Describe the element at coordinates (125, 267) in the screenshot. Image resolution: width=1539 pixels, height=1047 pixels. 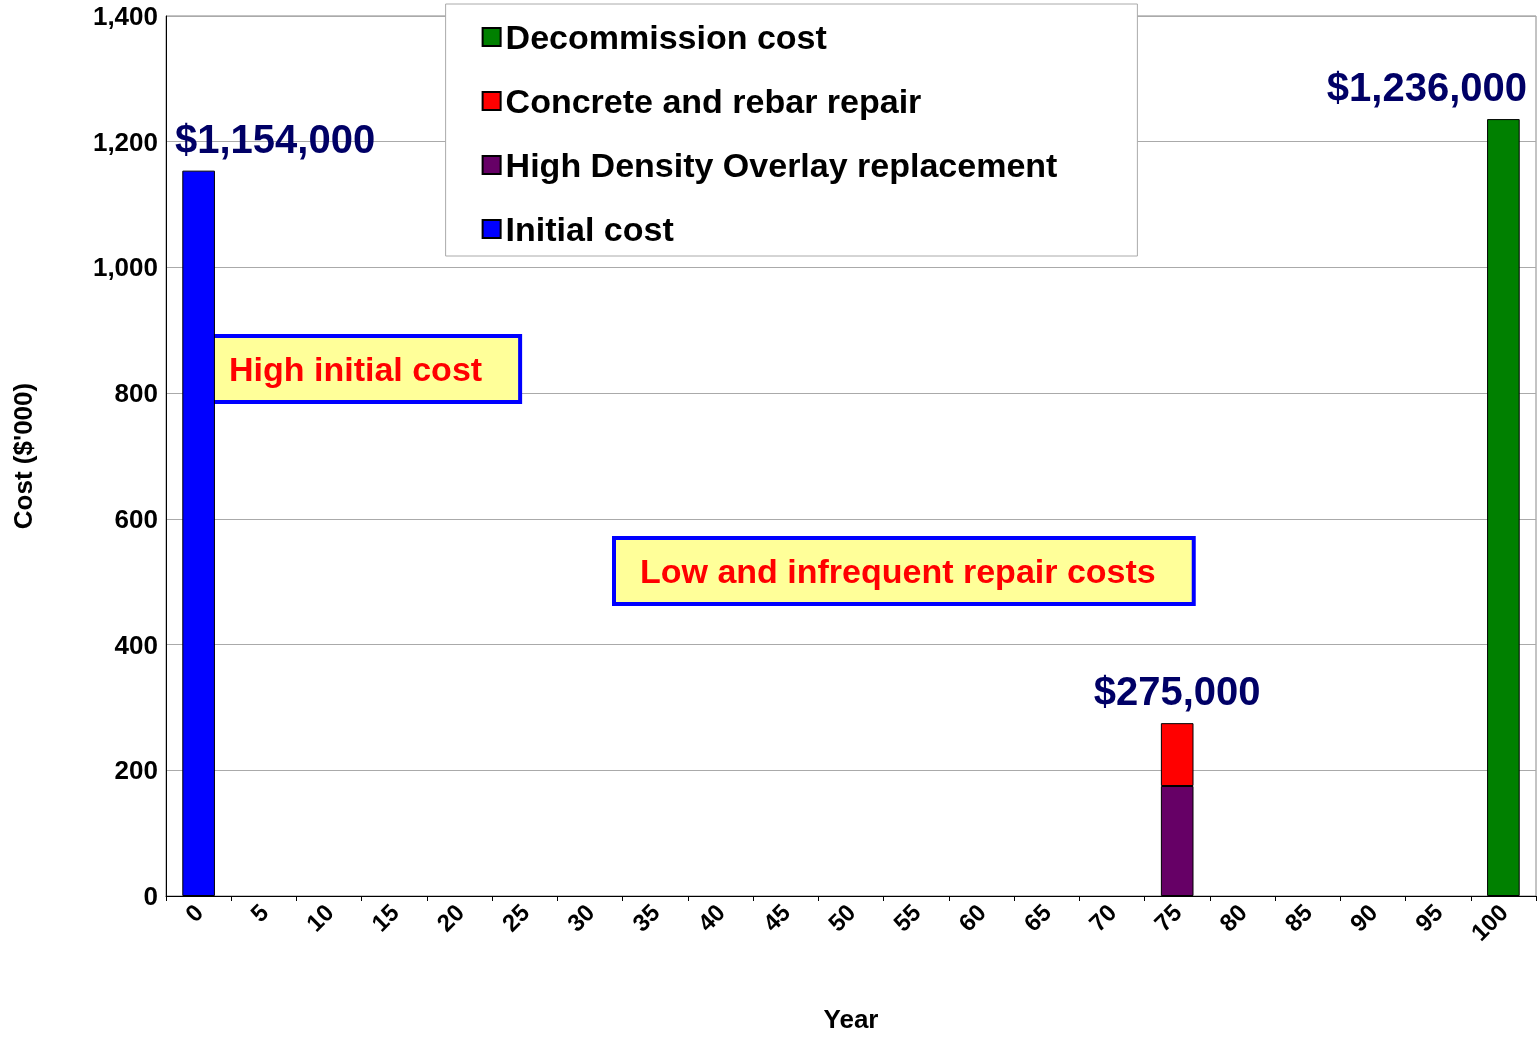
I see `y-tick-label: 1,000` at that location.